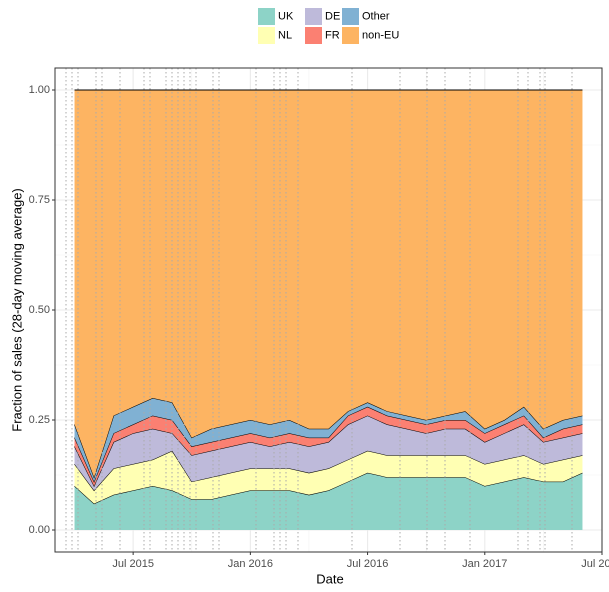 The width and height of the screenshot is (609, 592). What do you see at coordinates (332, 35) in the screenshot?
I see `legend-label: FR` at bounding box center [332, 35].